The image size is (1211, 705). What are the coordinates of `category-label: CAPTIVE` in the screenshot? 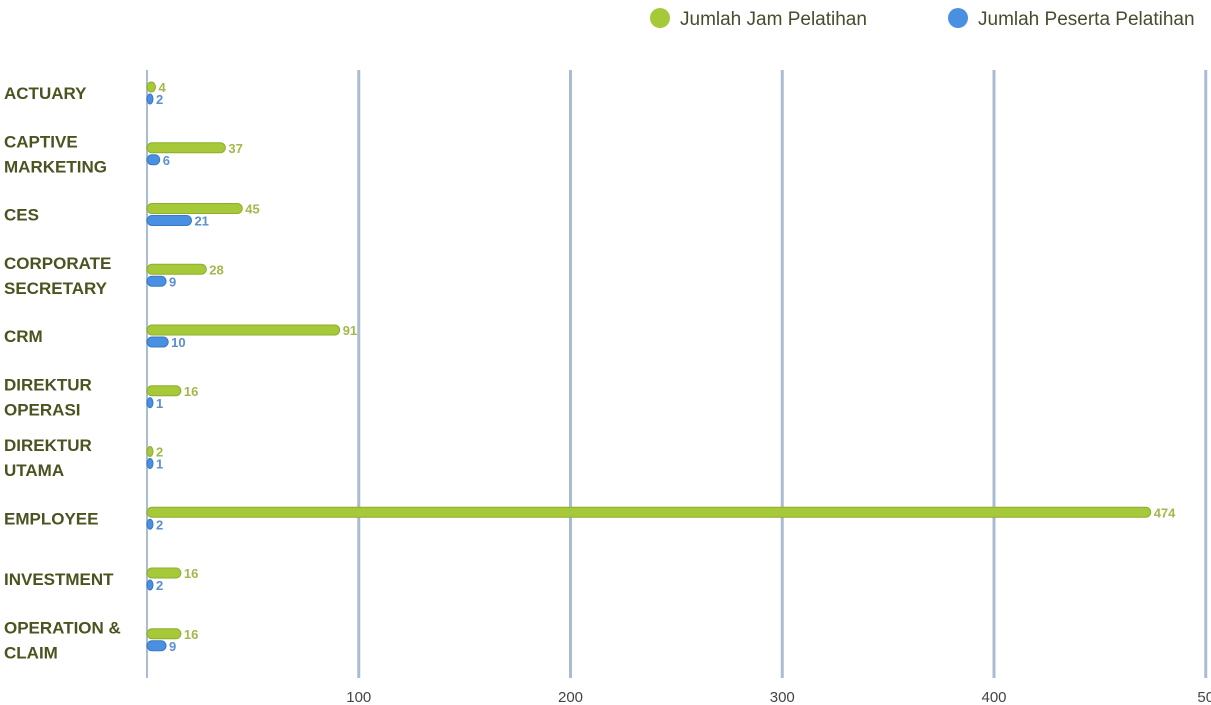 It's located at (41, 141).